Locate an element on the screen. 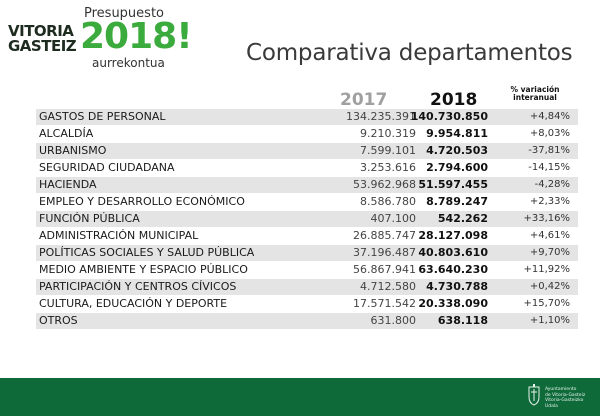 The height and width of the screenshot is (416, 600). dept-name: FUNCIÓN PÚBLICA is located at coordinates (89, 218).